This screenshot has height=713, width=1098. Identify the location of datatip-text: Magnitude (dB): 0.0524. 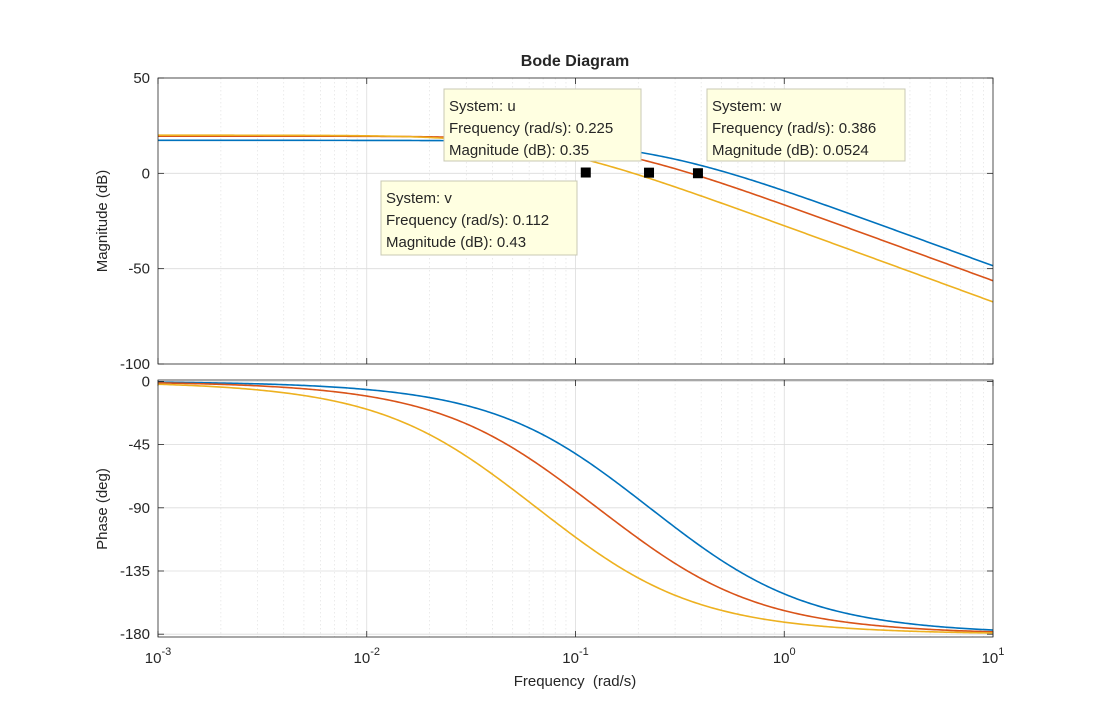
(790, 150).